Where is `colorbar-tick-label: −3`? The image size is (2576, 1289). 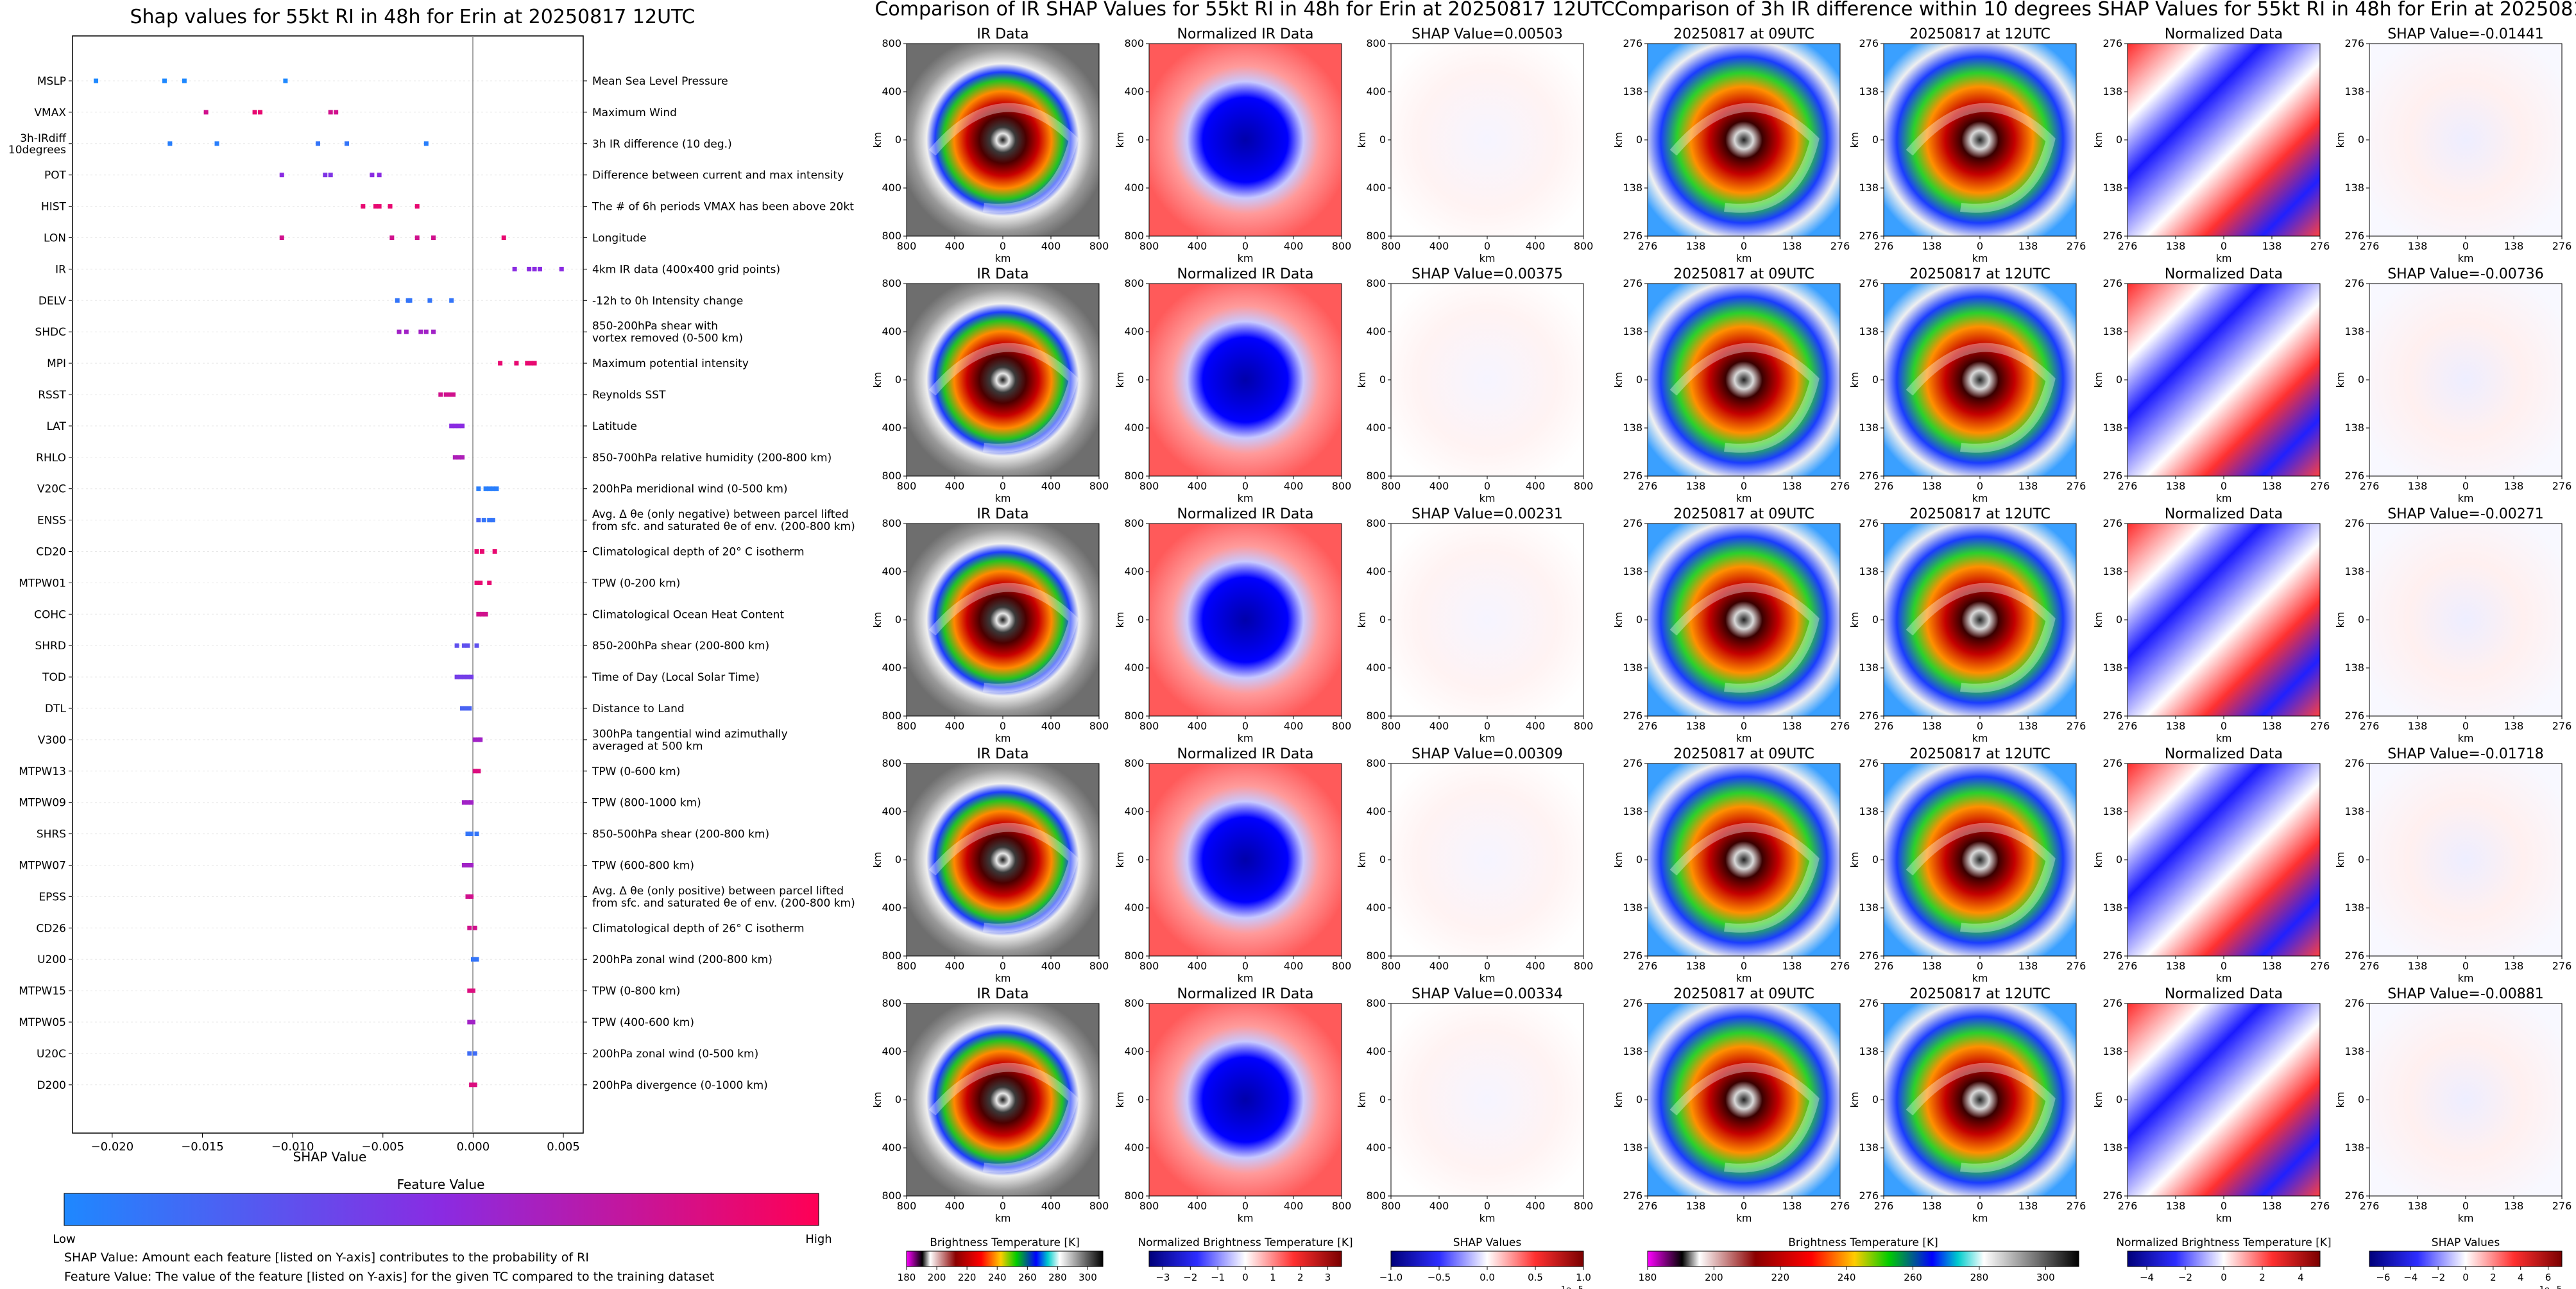
colorbar-tick-label: −3 is located at coordinates (1163, 1277).